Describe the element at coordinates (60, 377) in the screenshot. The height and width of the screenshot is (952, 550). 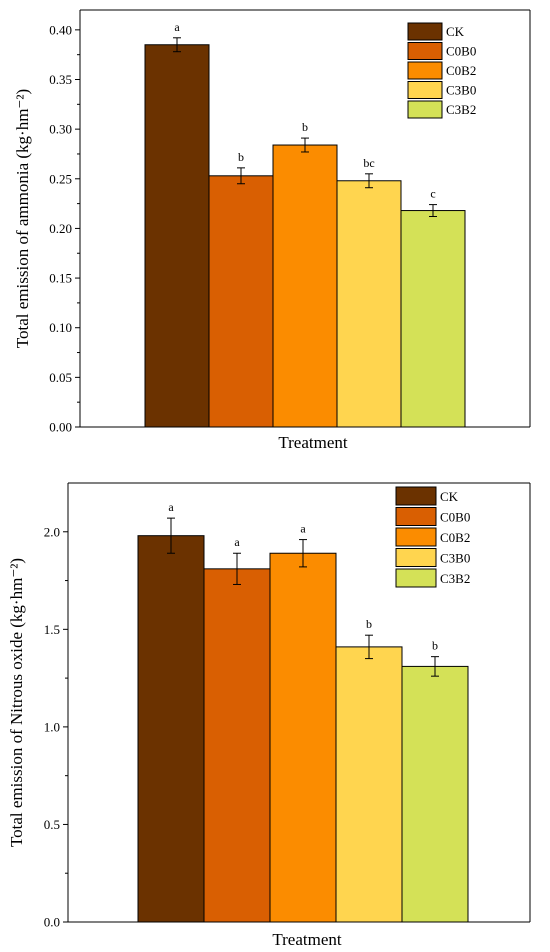
I see `y-tick-label: 0.05` at that location.